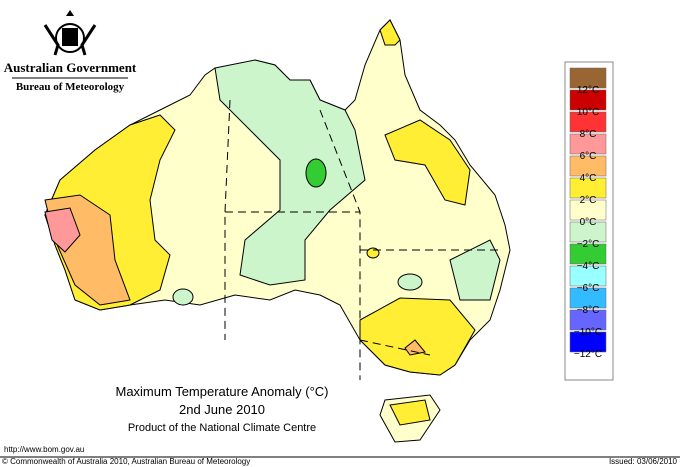 This screenshot has height=467, width=680. Describe the element at coordinates (643, 461) in the screenshot. I see `issued: Issued: 03/06/2010` at that location.